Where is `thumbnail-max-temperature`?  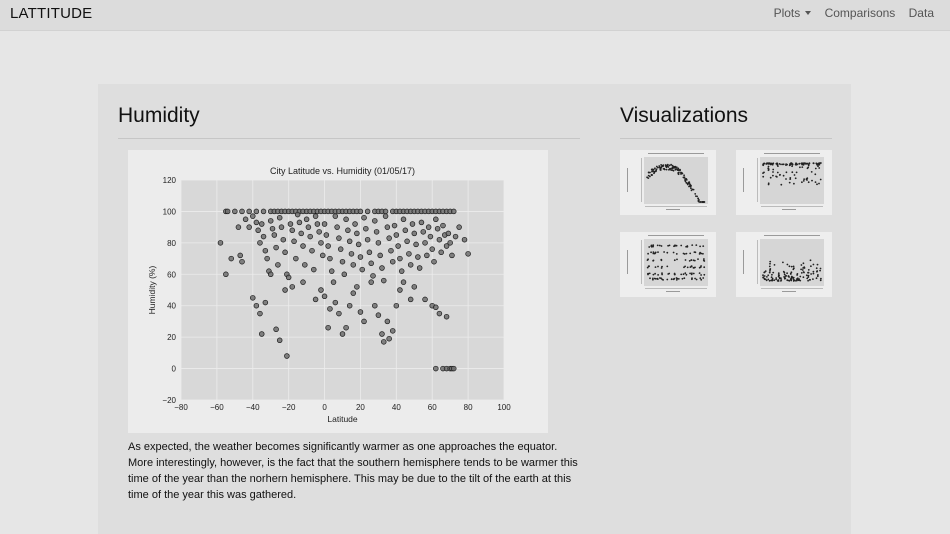 thumbnail-max-temperature is located at coordinates (668, 182).